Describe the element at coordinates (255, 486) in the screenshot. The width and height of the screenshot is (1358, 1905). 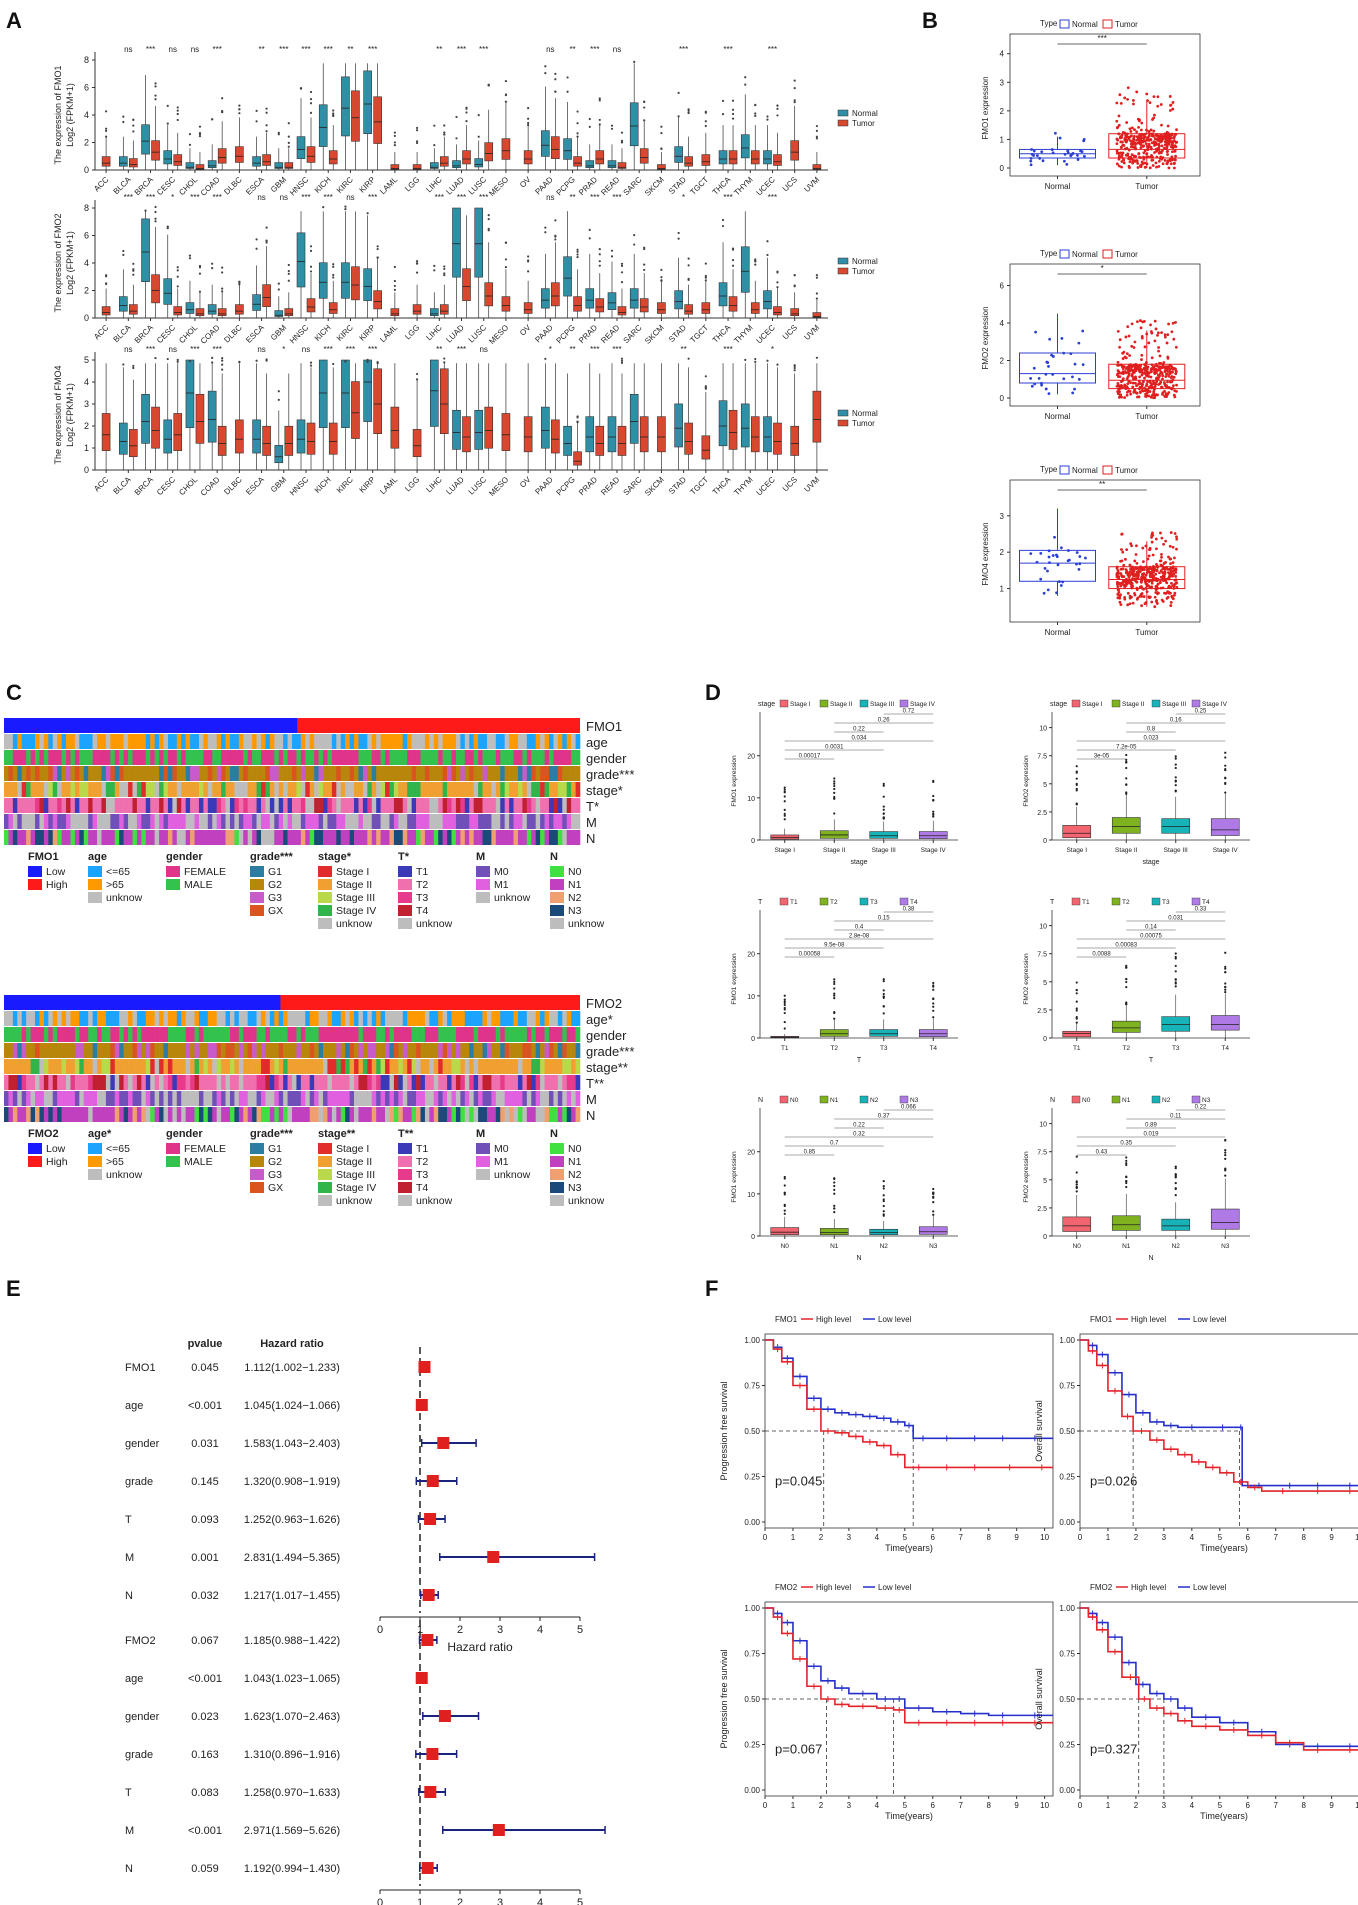
I see `x-tick-label: ESCA` at that location.